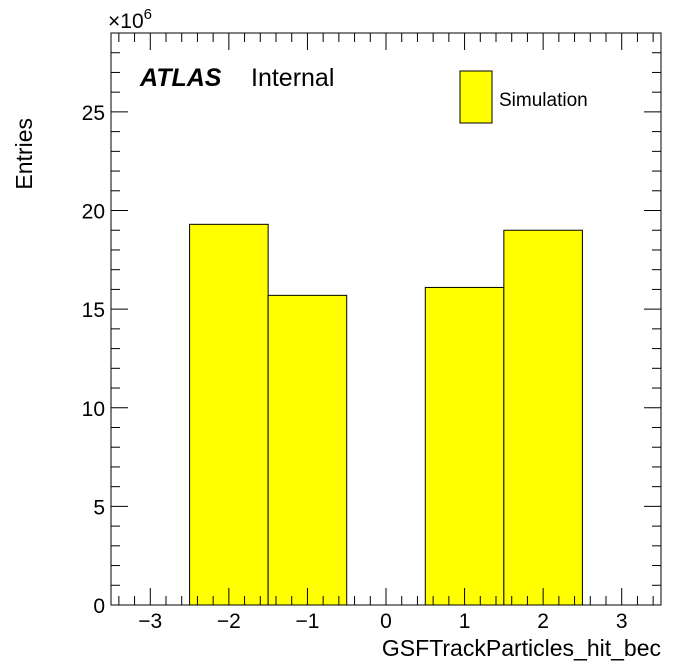  What do you see at coordinates (93, 212) in the screenshot?
I see `y-tick-label: 20` at bounding box center [93, 212].